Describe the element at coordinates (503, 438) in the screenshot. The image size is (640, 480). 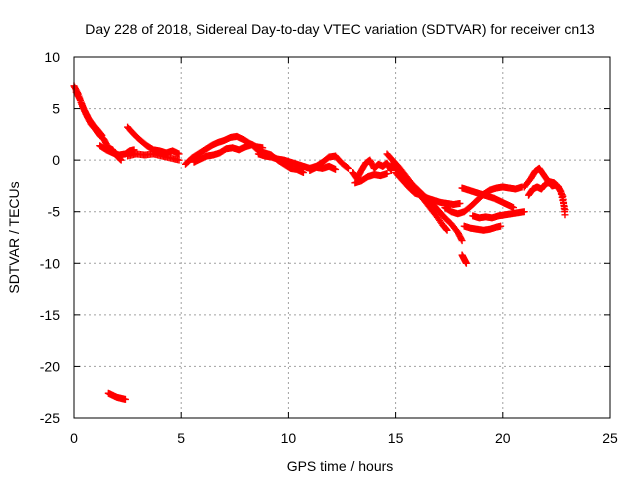
I see `x-tick-label: 20` at that location.